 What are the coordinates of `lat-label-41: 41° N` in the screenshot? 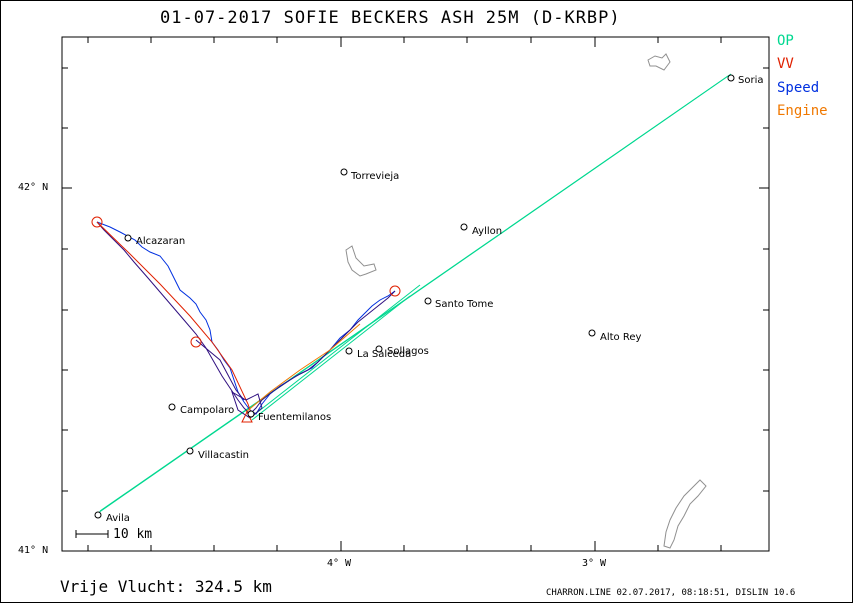 It's located at (33, 550).